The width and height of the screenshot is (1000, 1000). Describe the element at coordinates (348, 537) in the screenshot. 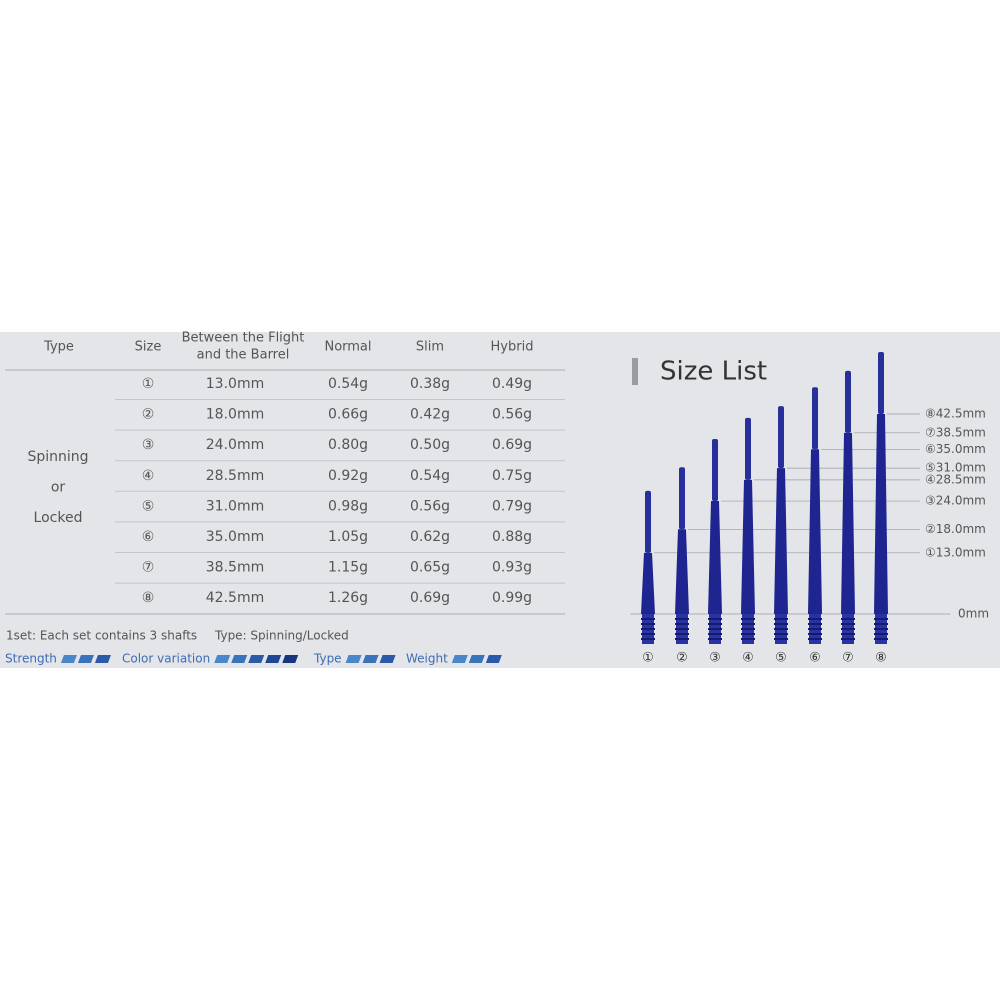

I see `table-cell: 1.05g` at that location.